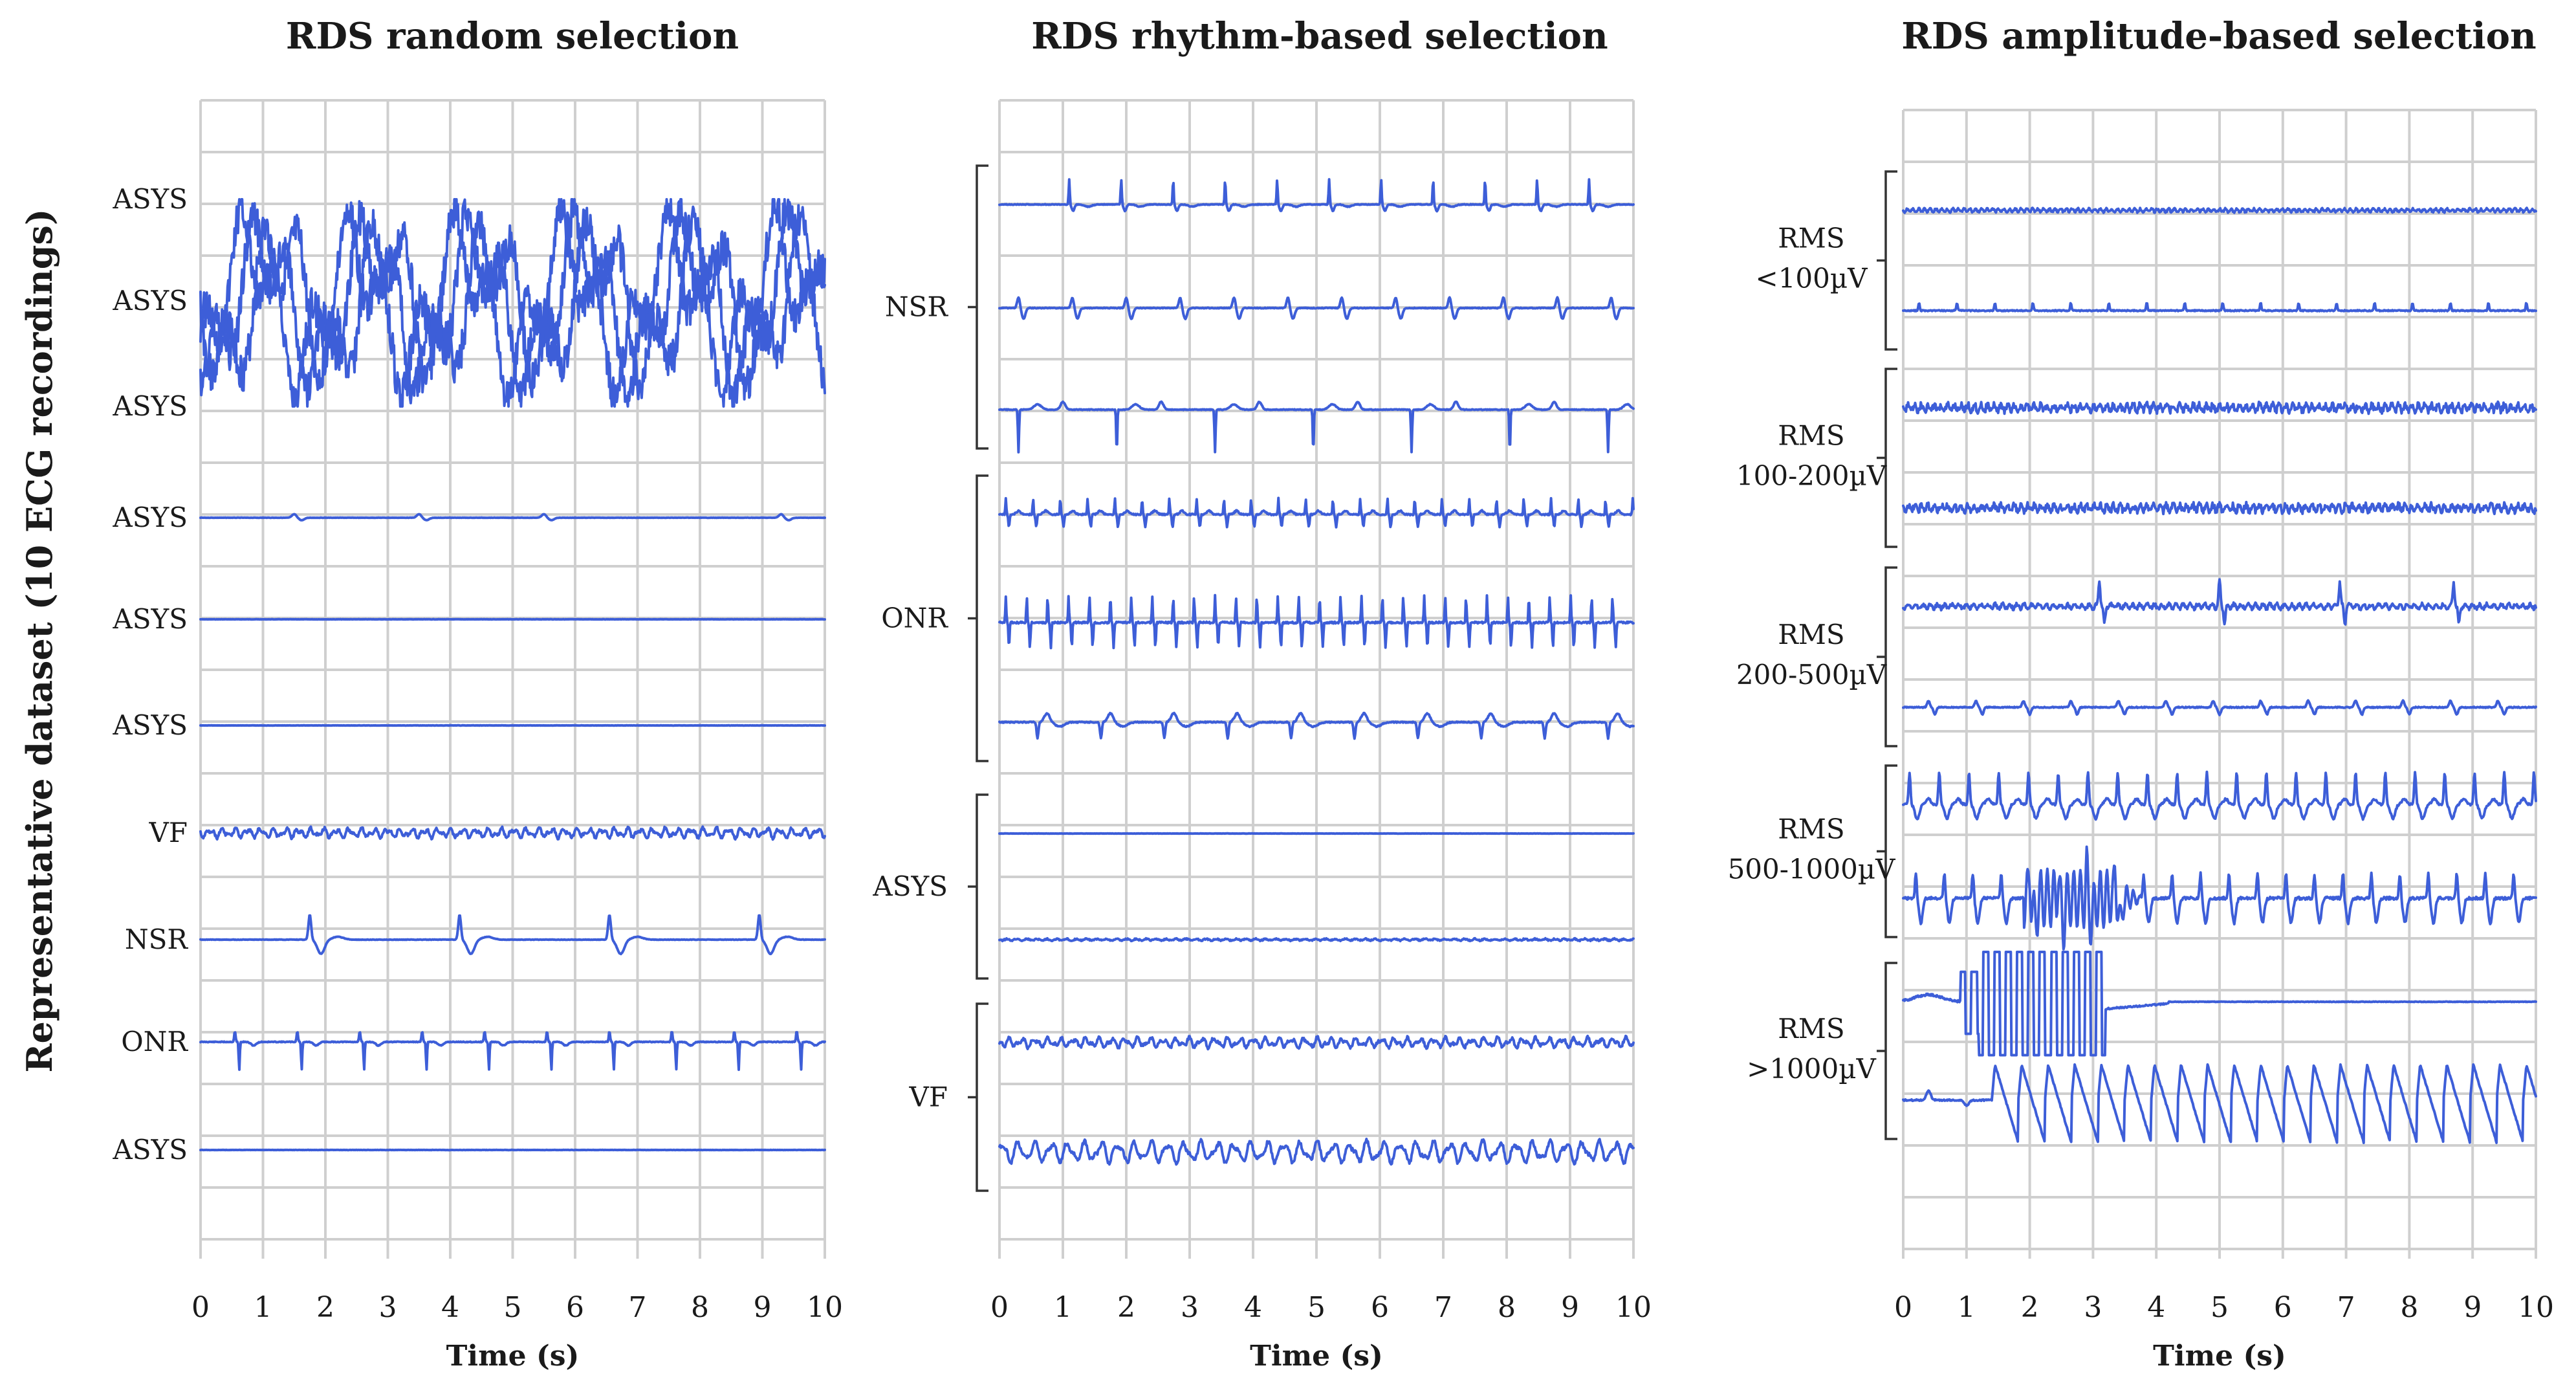  I want to click on group-label: <100µV, so click(1812, 279).